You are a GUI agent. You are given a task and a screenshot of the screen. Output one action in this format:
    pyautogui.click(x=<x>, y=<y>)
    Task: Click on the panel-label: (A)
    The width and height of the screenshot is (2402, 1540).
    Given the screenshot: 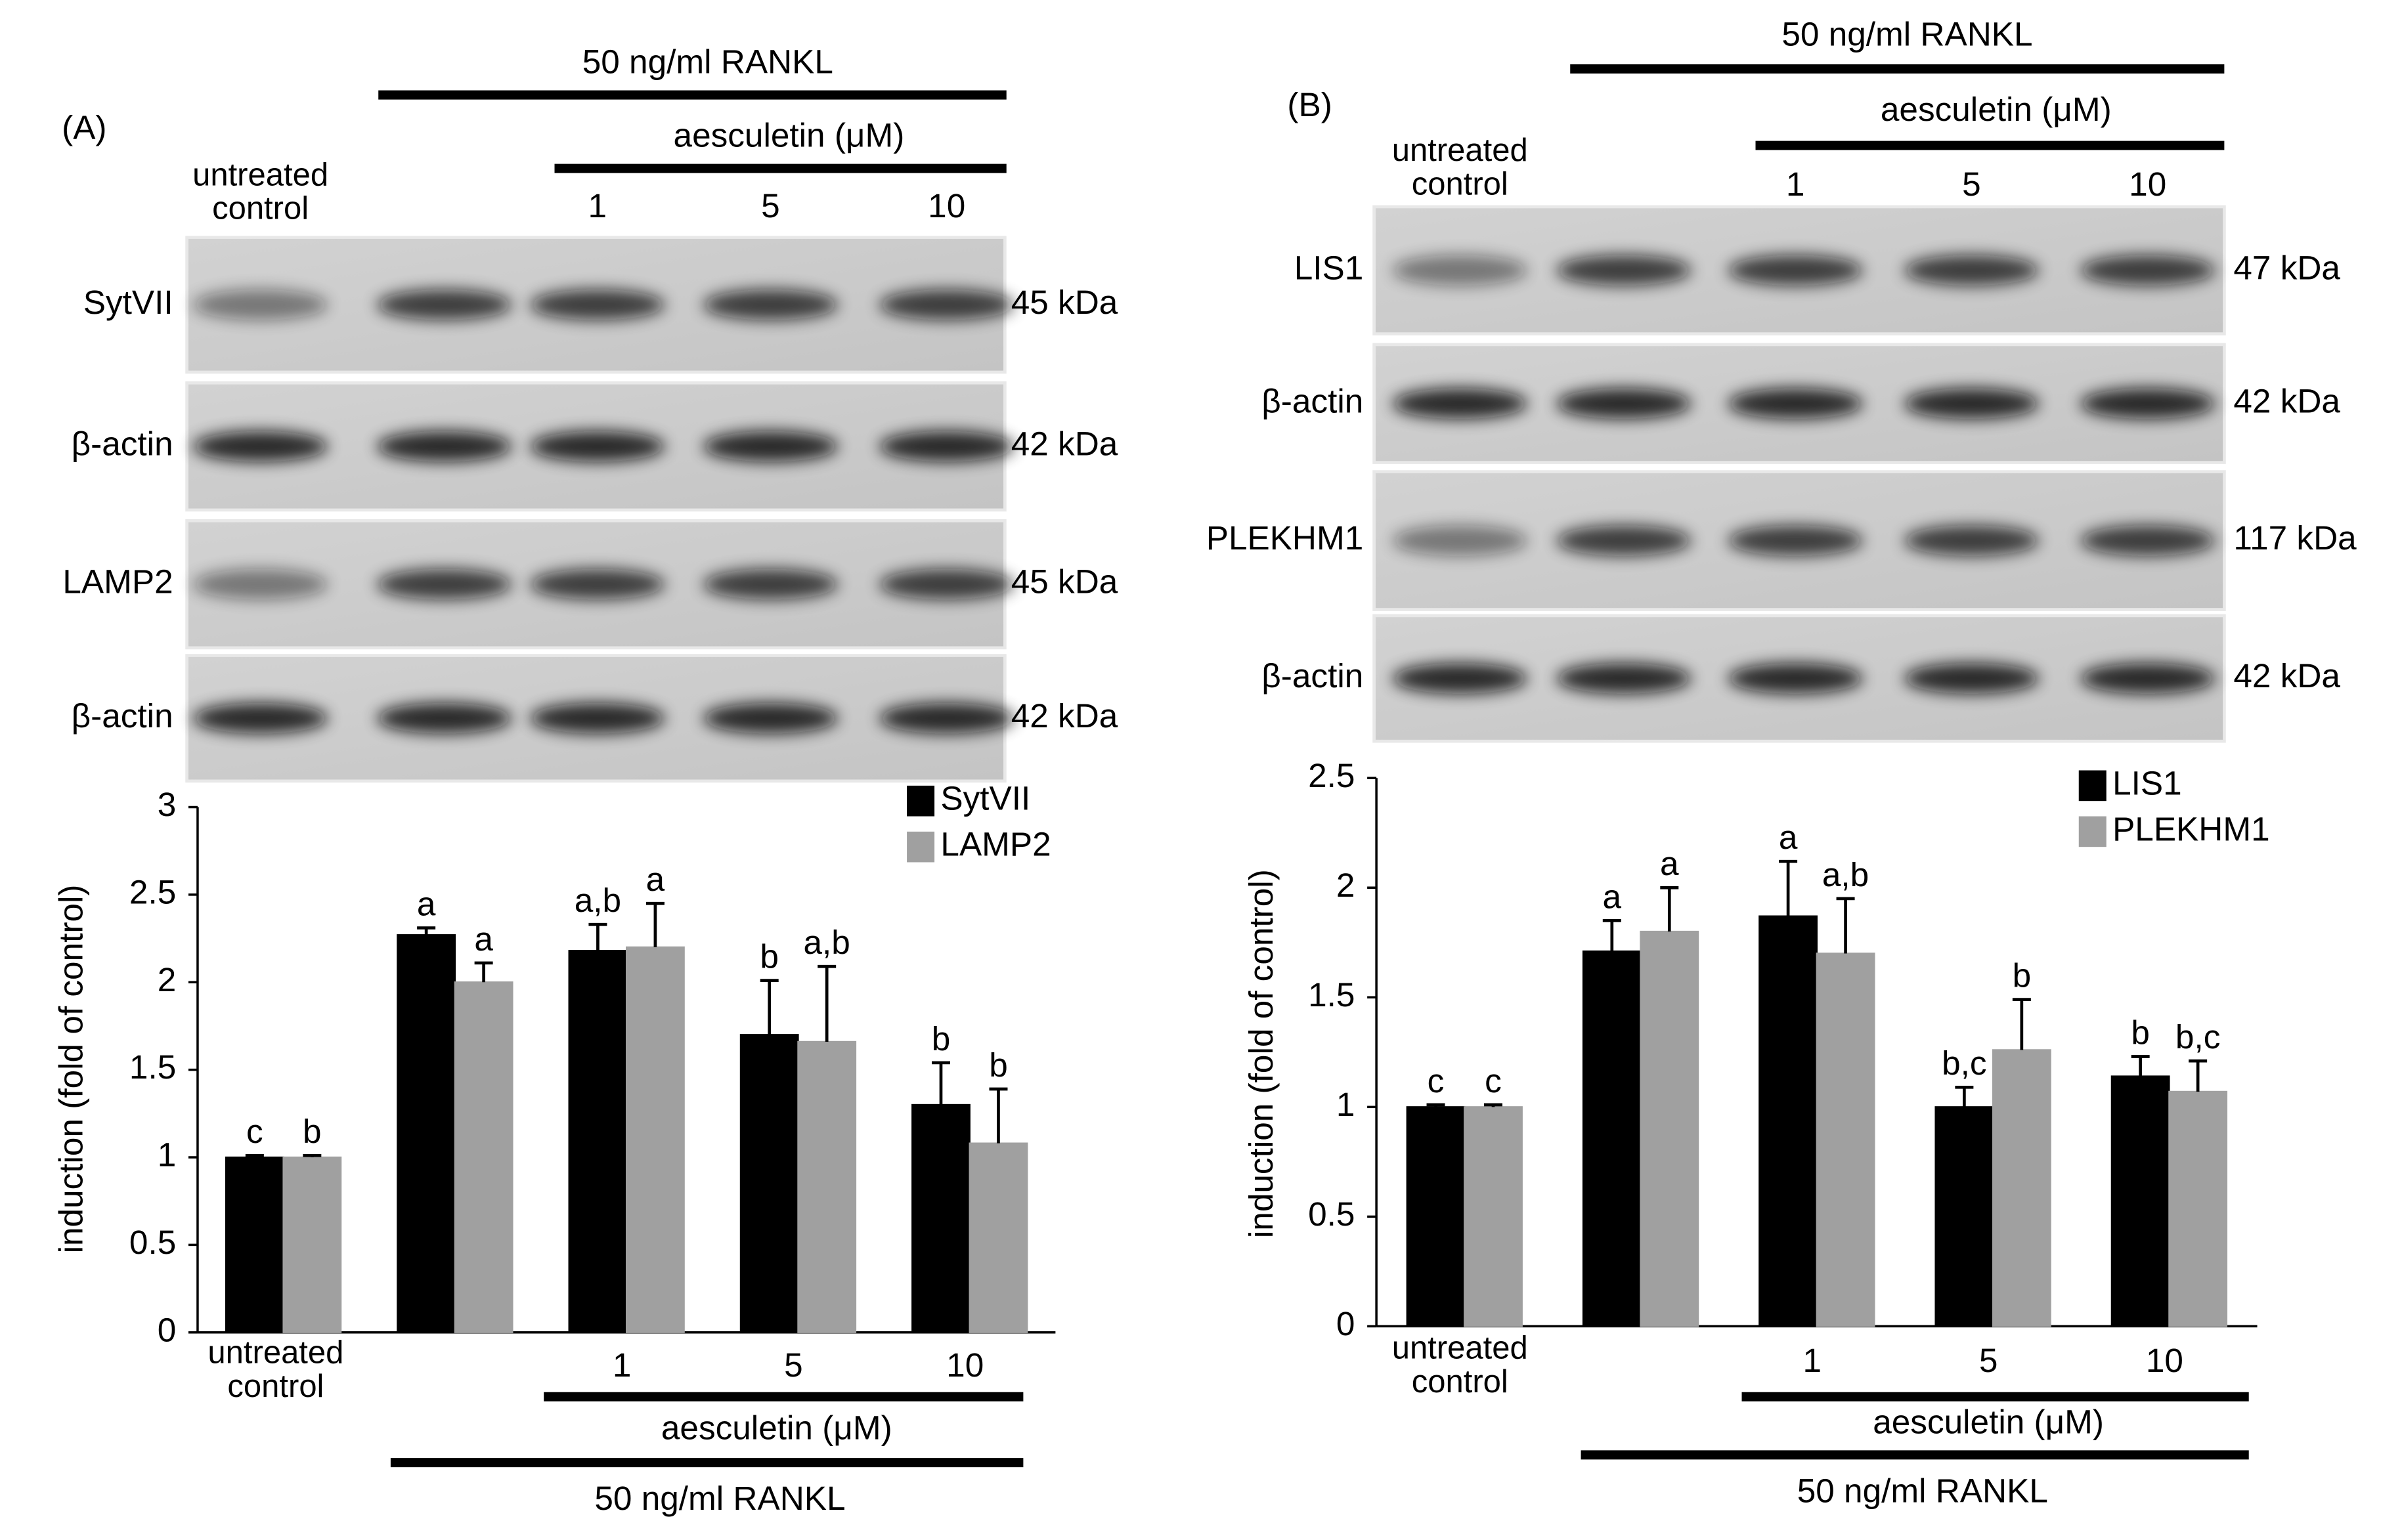 What is the action you would take?
    pyautogui.click(x=84, y=127)
    